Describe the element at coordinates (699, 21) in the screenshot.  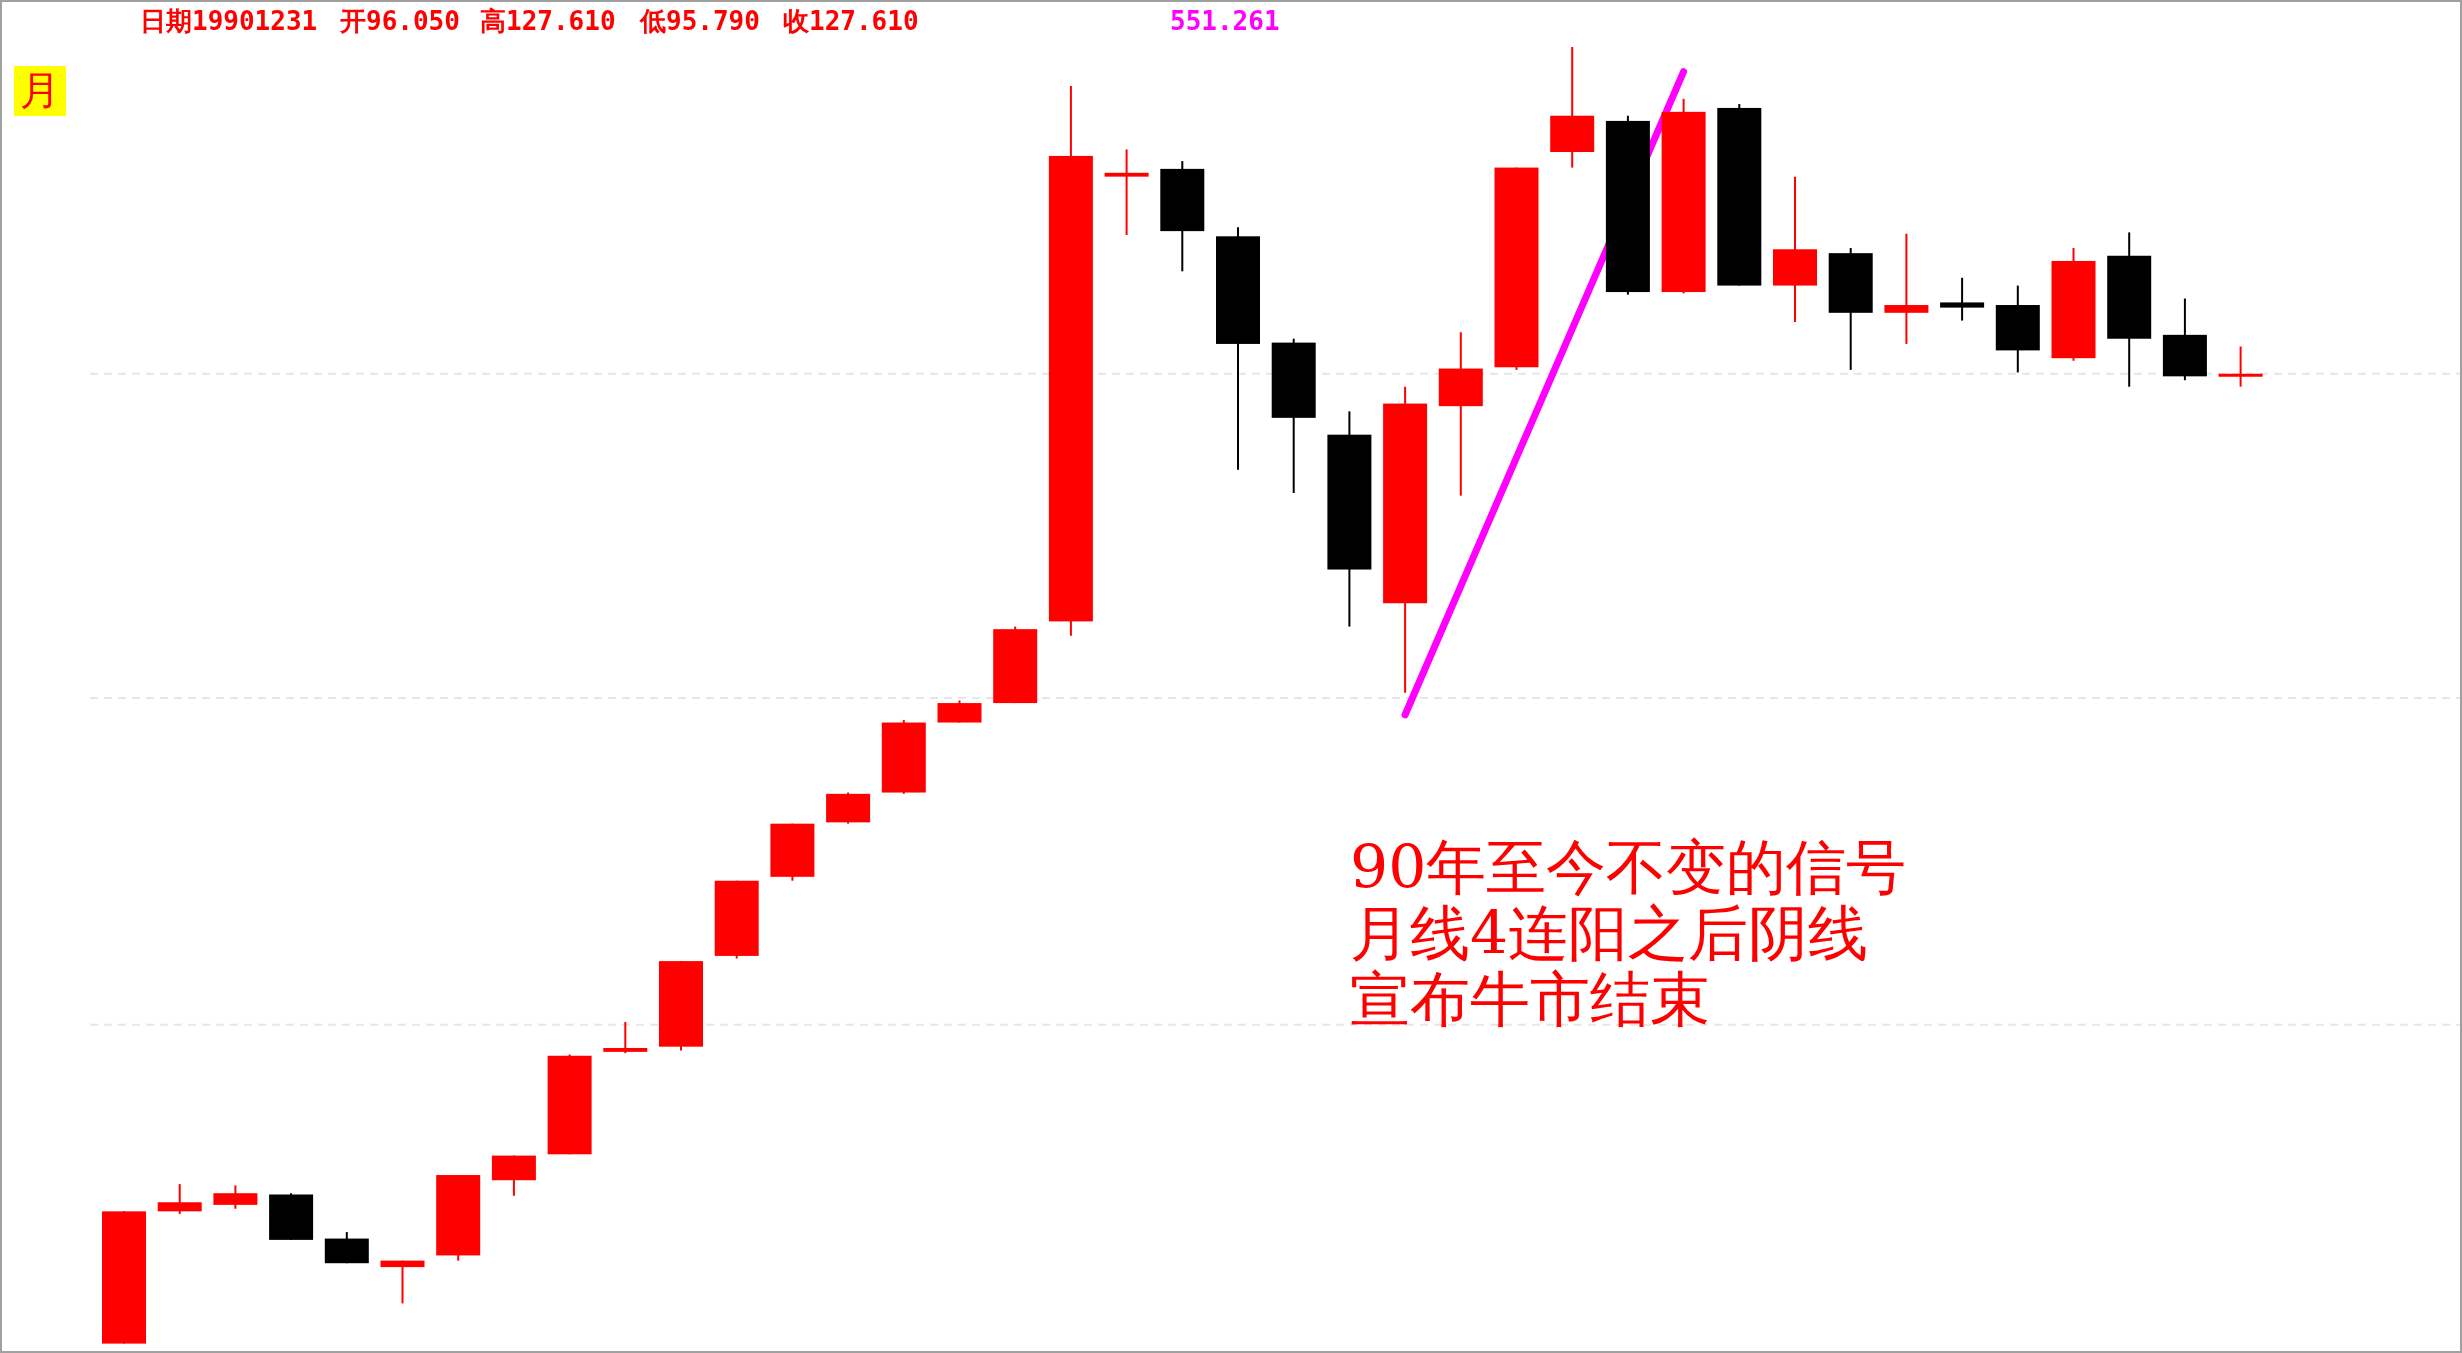
I see `text: 低95.790` at that location.